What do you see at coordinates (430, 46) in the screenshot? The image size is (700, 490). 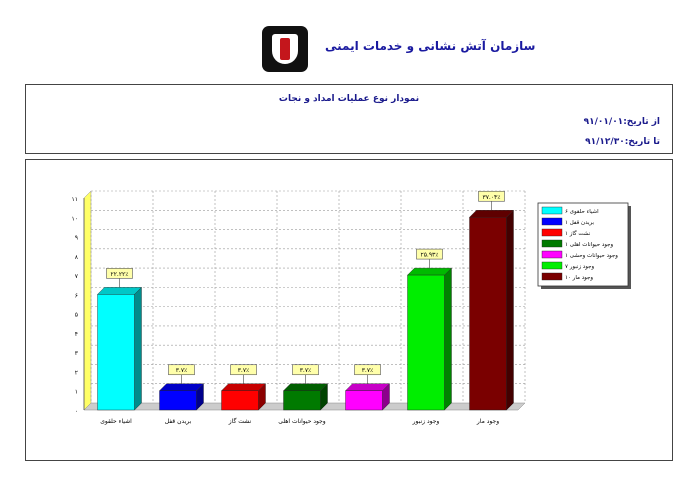 I see `organization-name: سازمان آتش نشانی و خدمات ایمنی` at bounding box center [430, 46].